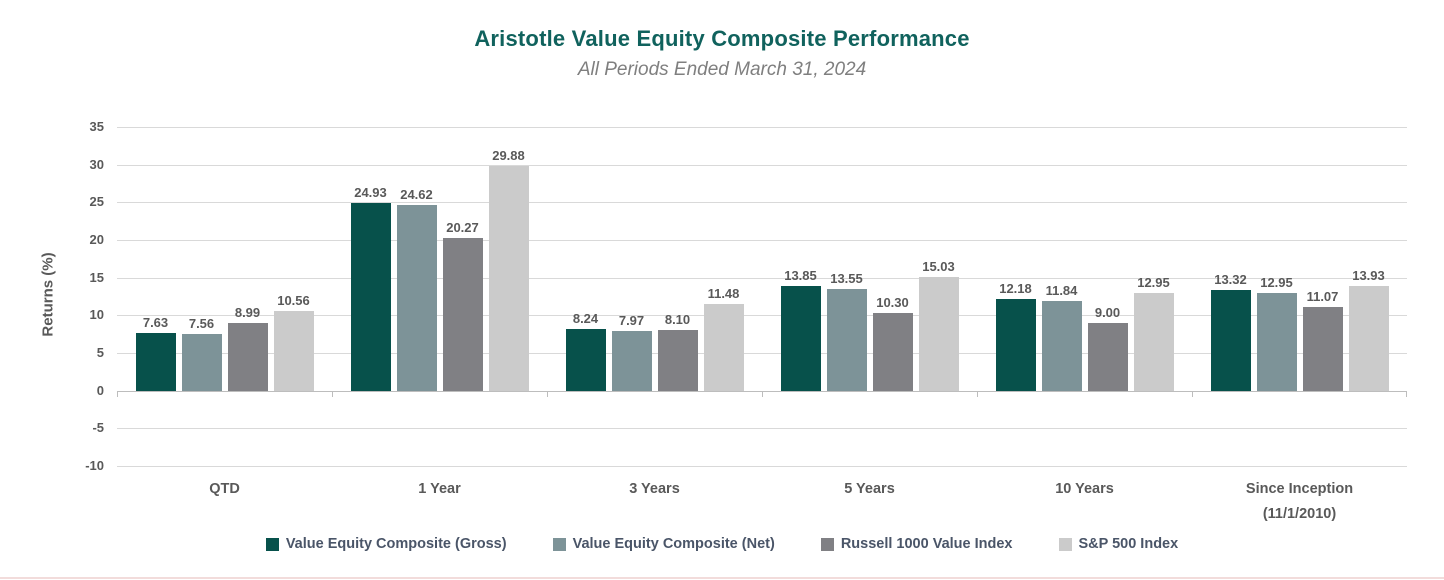 This screenshot has width=1444, height=580. Describe the element at coordinates (224, 296) in the screenshot. I see `bar-group: 7.63 7.56 8.99 10.56` at that location.